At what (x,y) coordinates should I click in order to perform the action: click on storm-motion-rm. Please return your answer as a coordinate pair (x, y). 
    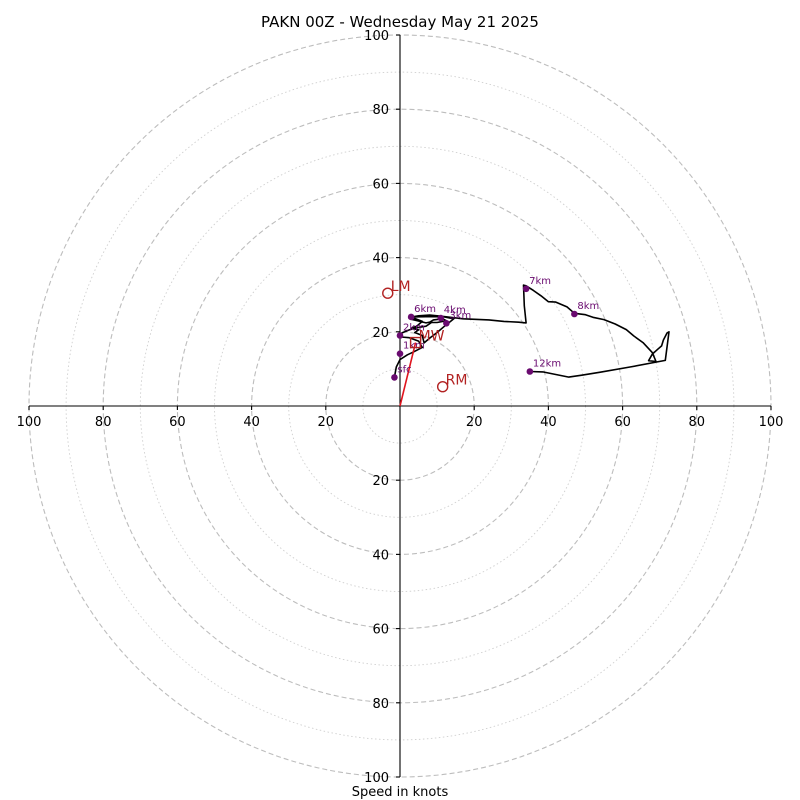
    Looking at the image, I should click on (442, 387).